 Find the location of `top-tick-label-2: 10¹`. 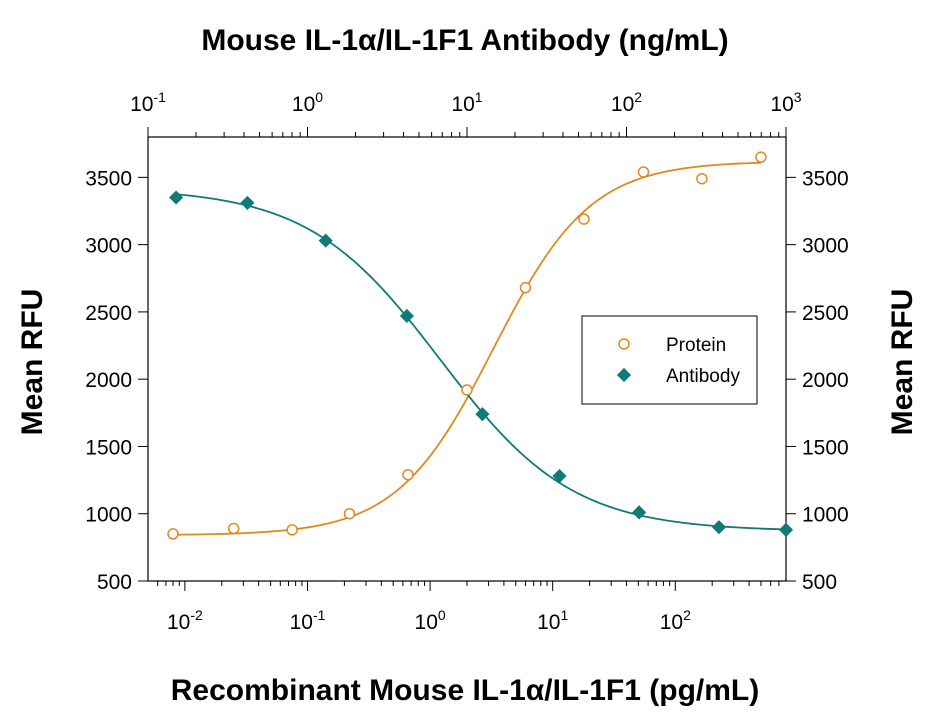

top-tick-label-2: 10¹ is located at coordinates (466, 102).